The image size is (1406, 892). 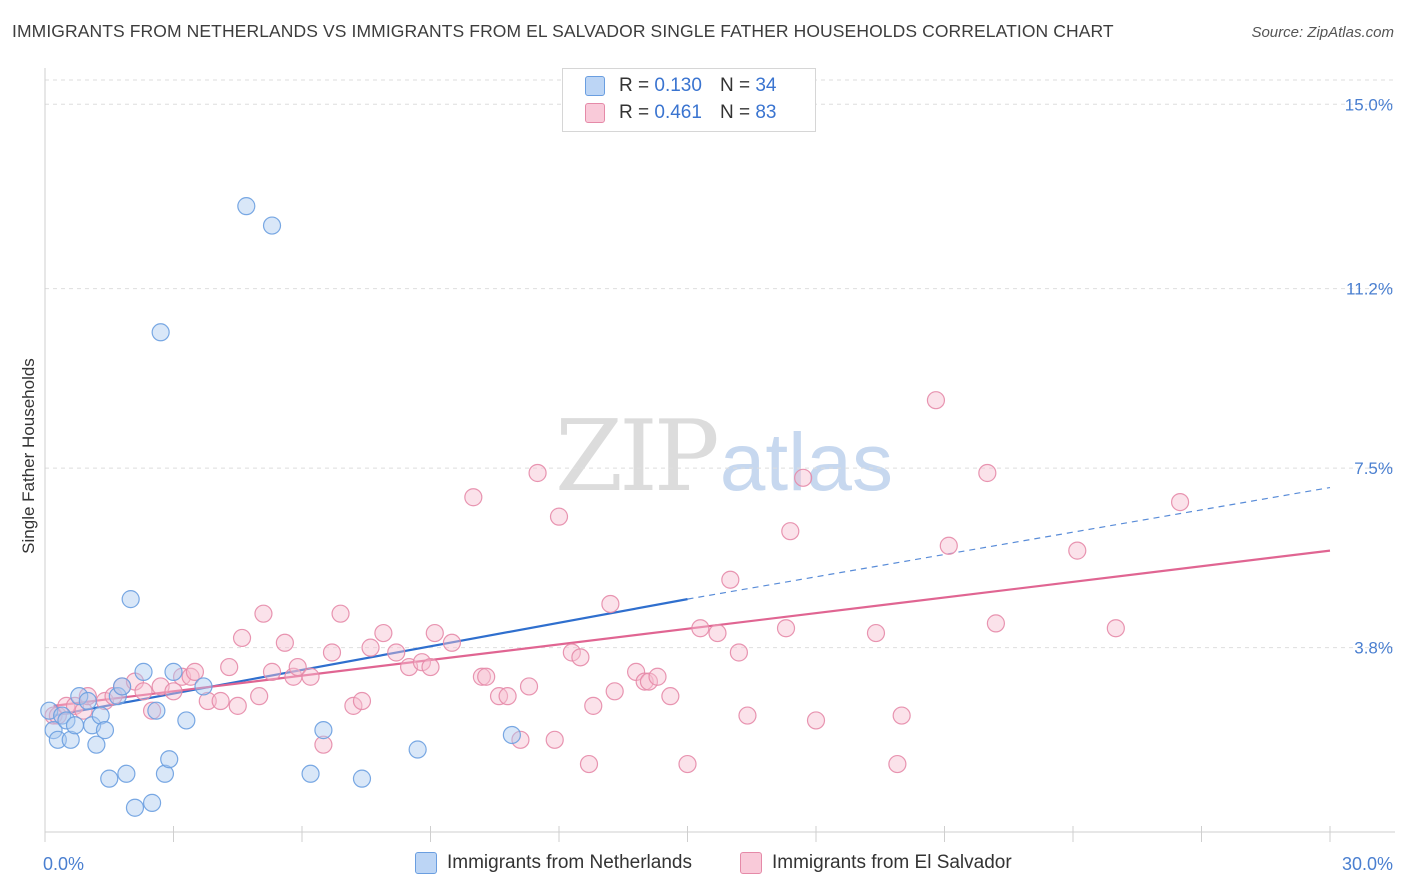 What do you see at coordinates (63, 864) in the screenshot?
I see `x-tick-label-min: 0.0%` at bounding box center [63, 864].